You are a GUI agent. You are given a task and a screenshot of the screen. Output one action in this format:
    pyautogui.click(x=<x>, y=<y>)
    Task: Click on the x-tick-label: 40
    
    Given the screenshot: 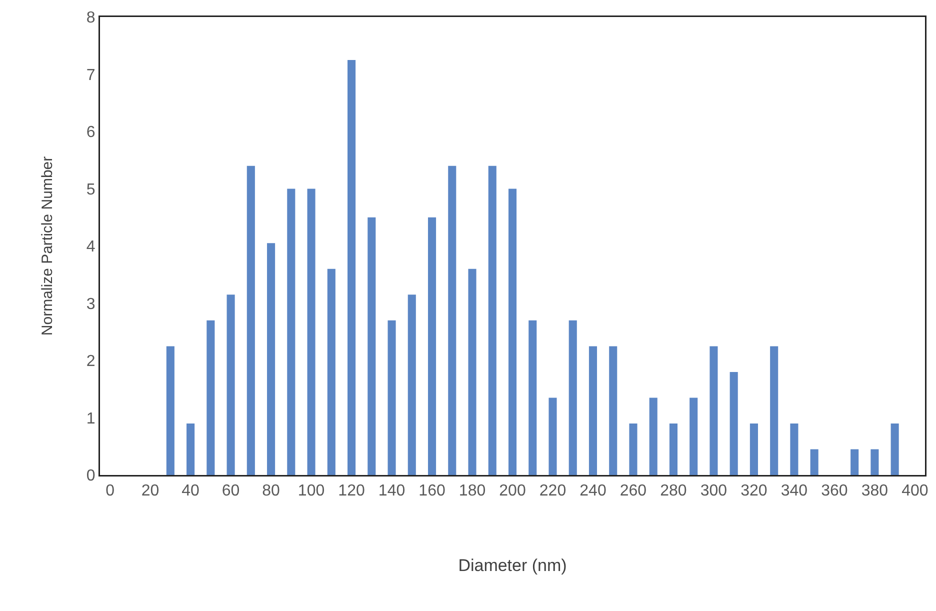 What is the action you would take?
    pyautogui.click(x=191, y=491)
    